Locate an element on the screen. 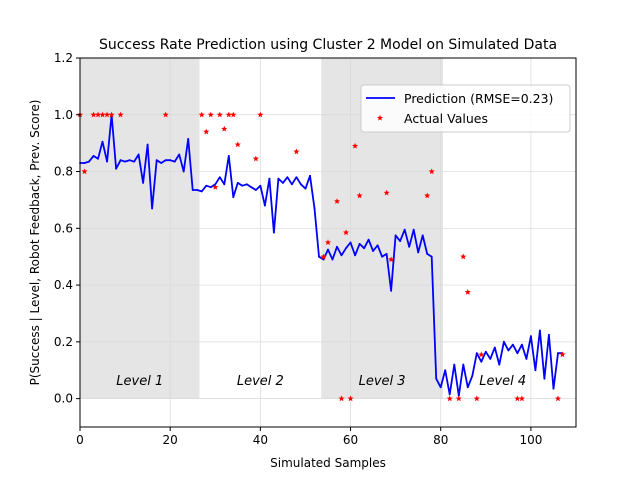  level-label-1: Level 1 is located at coordinates (139, 381).